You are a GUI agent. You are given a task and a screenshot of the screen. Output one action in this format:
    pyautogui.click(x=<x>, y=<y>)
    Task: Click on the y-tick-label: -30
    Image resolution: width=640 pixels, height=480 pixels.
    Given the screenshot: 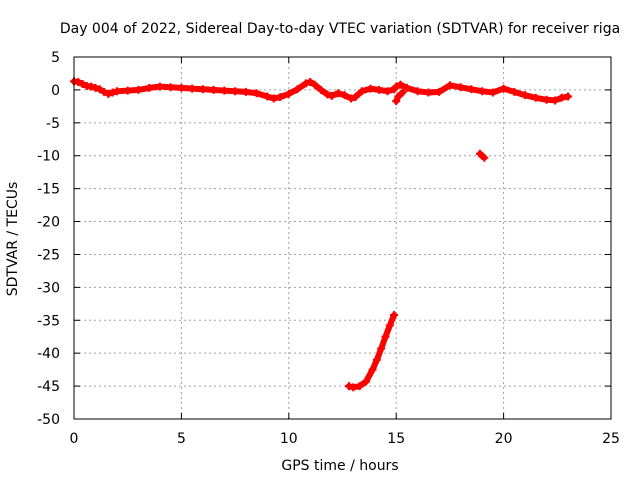 What is the action you would take?
    pyautogui.click(x=48, y=288)
    